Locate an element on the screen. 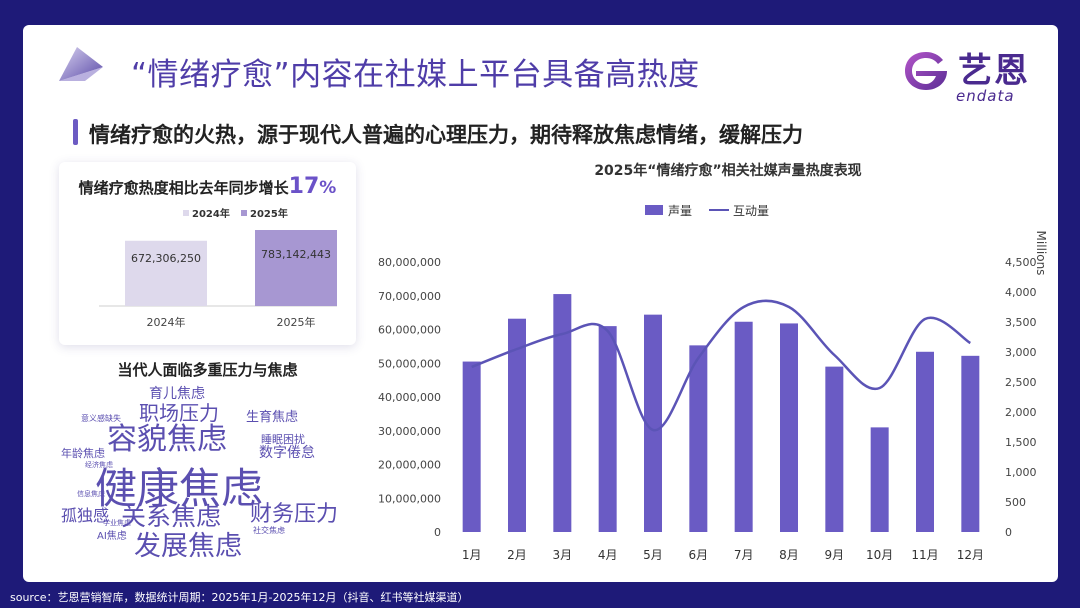 Image resolution: width=1080 pixels, height=608 pixels. y-left-tick-label: 0 is located at coordinates (437, 532).